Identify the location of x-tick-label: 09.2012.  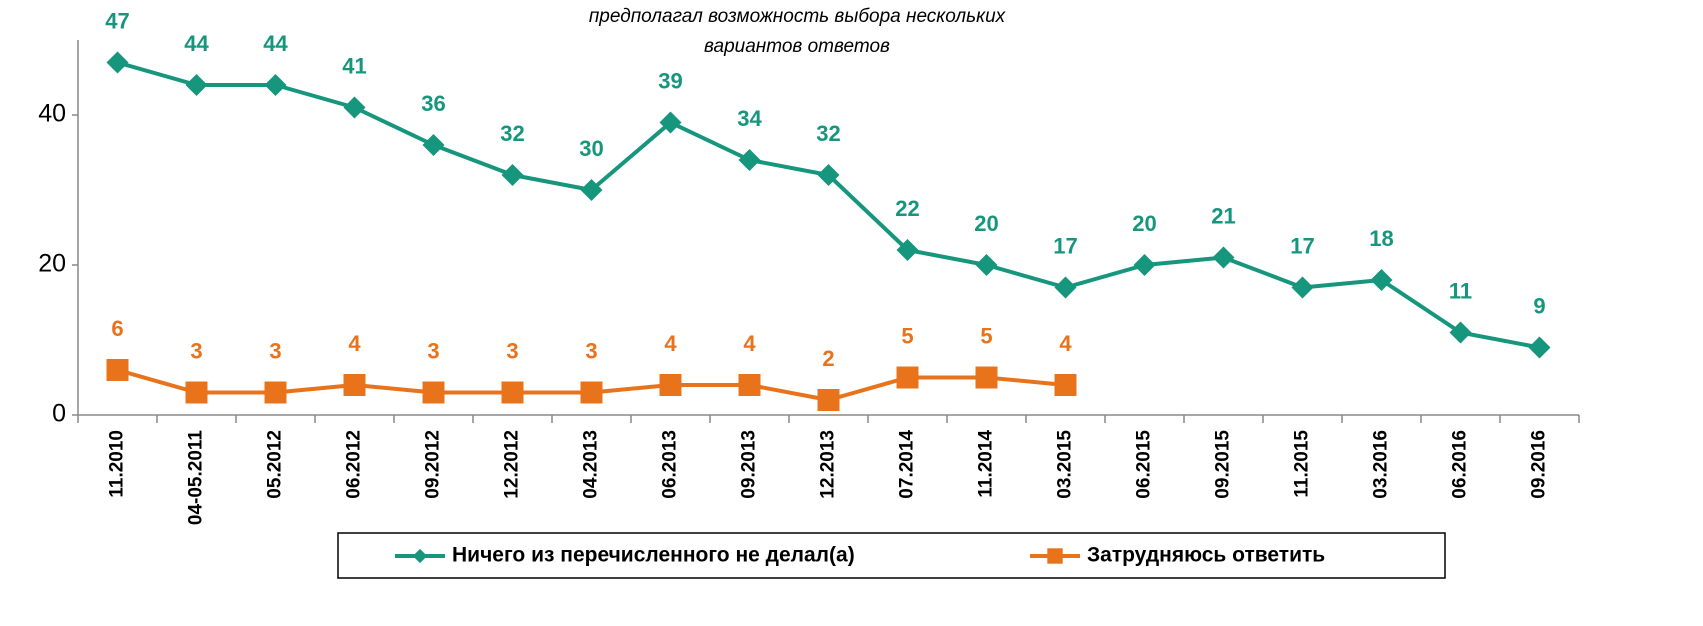
(433, 464).